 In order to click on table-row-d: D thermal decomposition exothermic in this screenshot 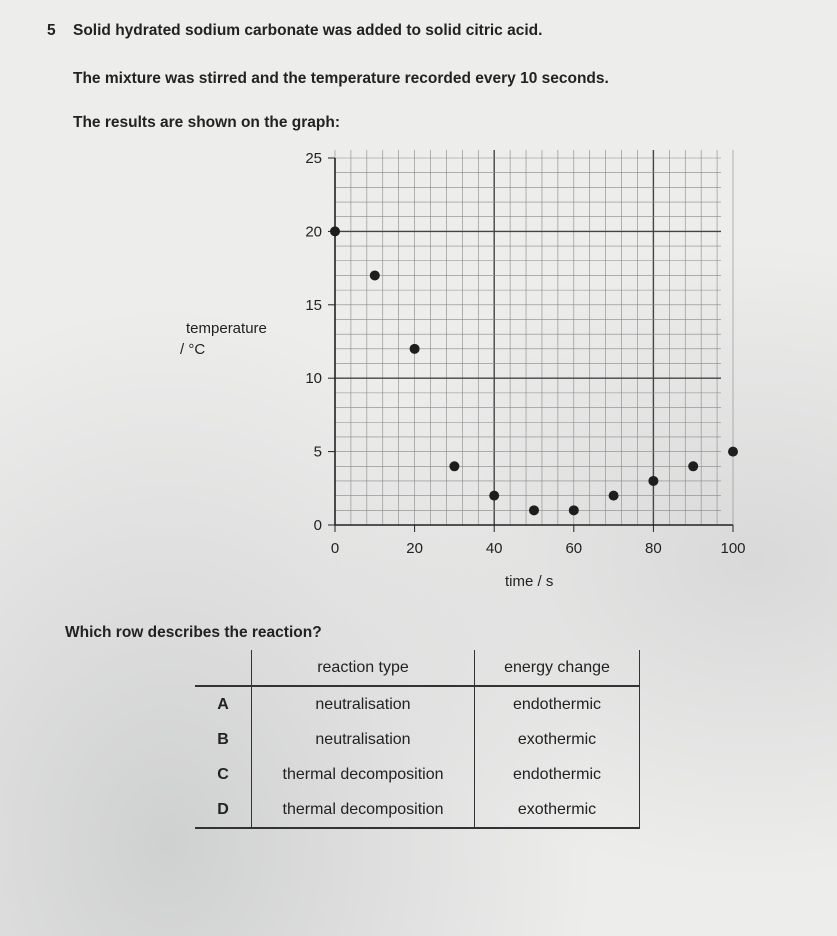, I will do `click(417, 810)`.